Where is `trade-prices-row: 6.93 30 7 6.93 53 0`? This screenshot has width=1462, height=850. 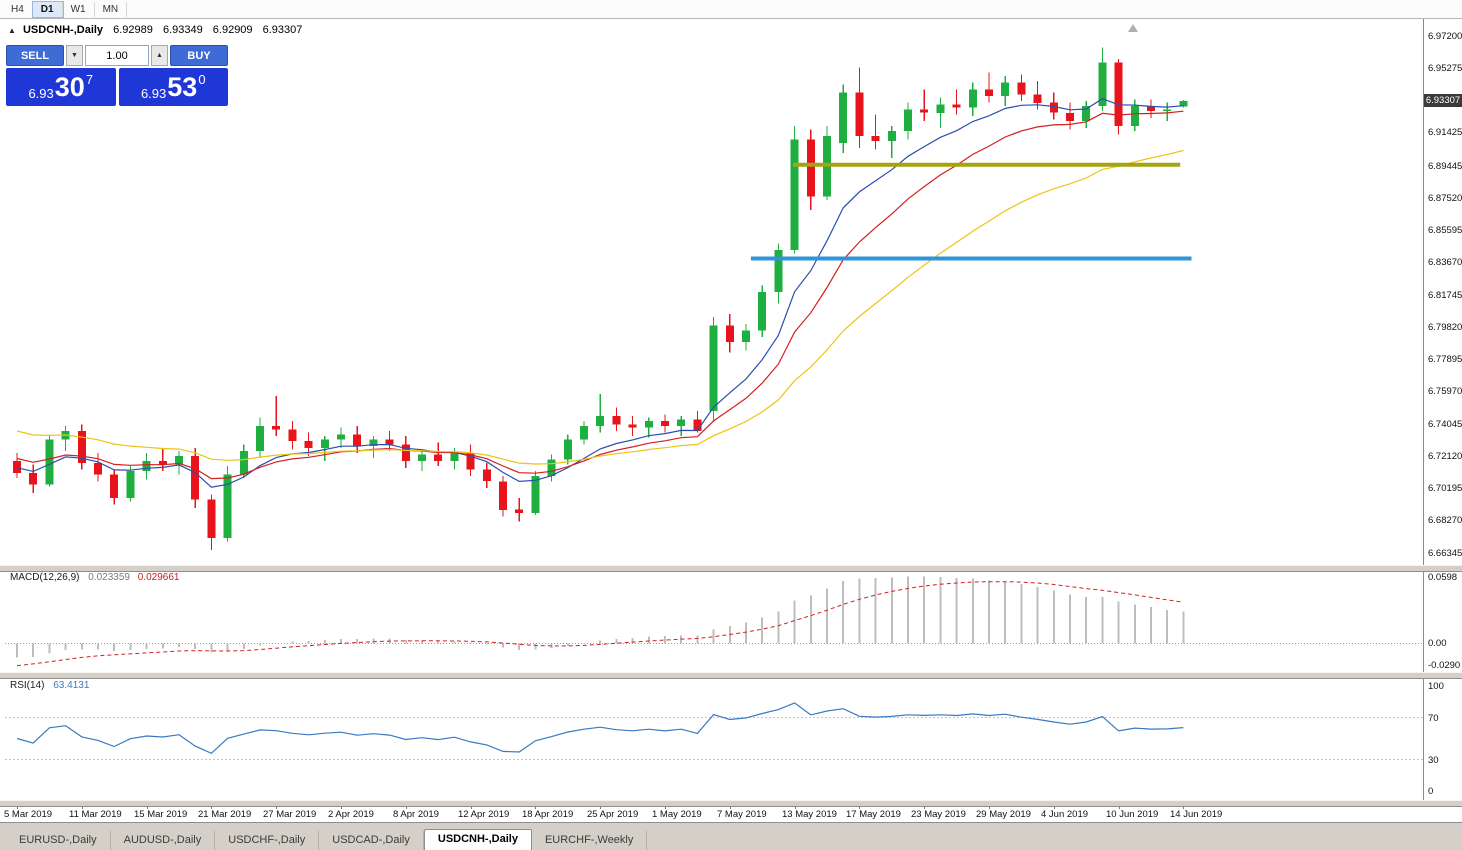 trade-prices-row: 6.93 30 7 6.93 53 0 is located at coordinates (117, 87).